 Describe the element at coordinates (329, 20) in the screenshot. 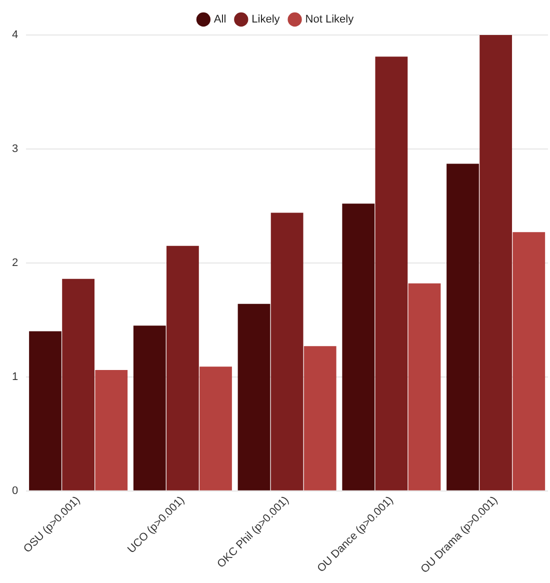

I see `legend-label: Not Likely` at that location.